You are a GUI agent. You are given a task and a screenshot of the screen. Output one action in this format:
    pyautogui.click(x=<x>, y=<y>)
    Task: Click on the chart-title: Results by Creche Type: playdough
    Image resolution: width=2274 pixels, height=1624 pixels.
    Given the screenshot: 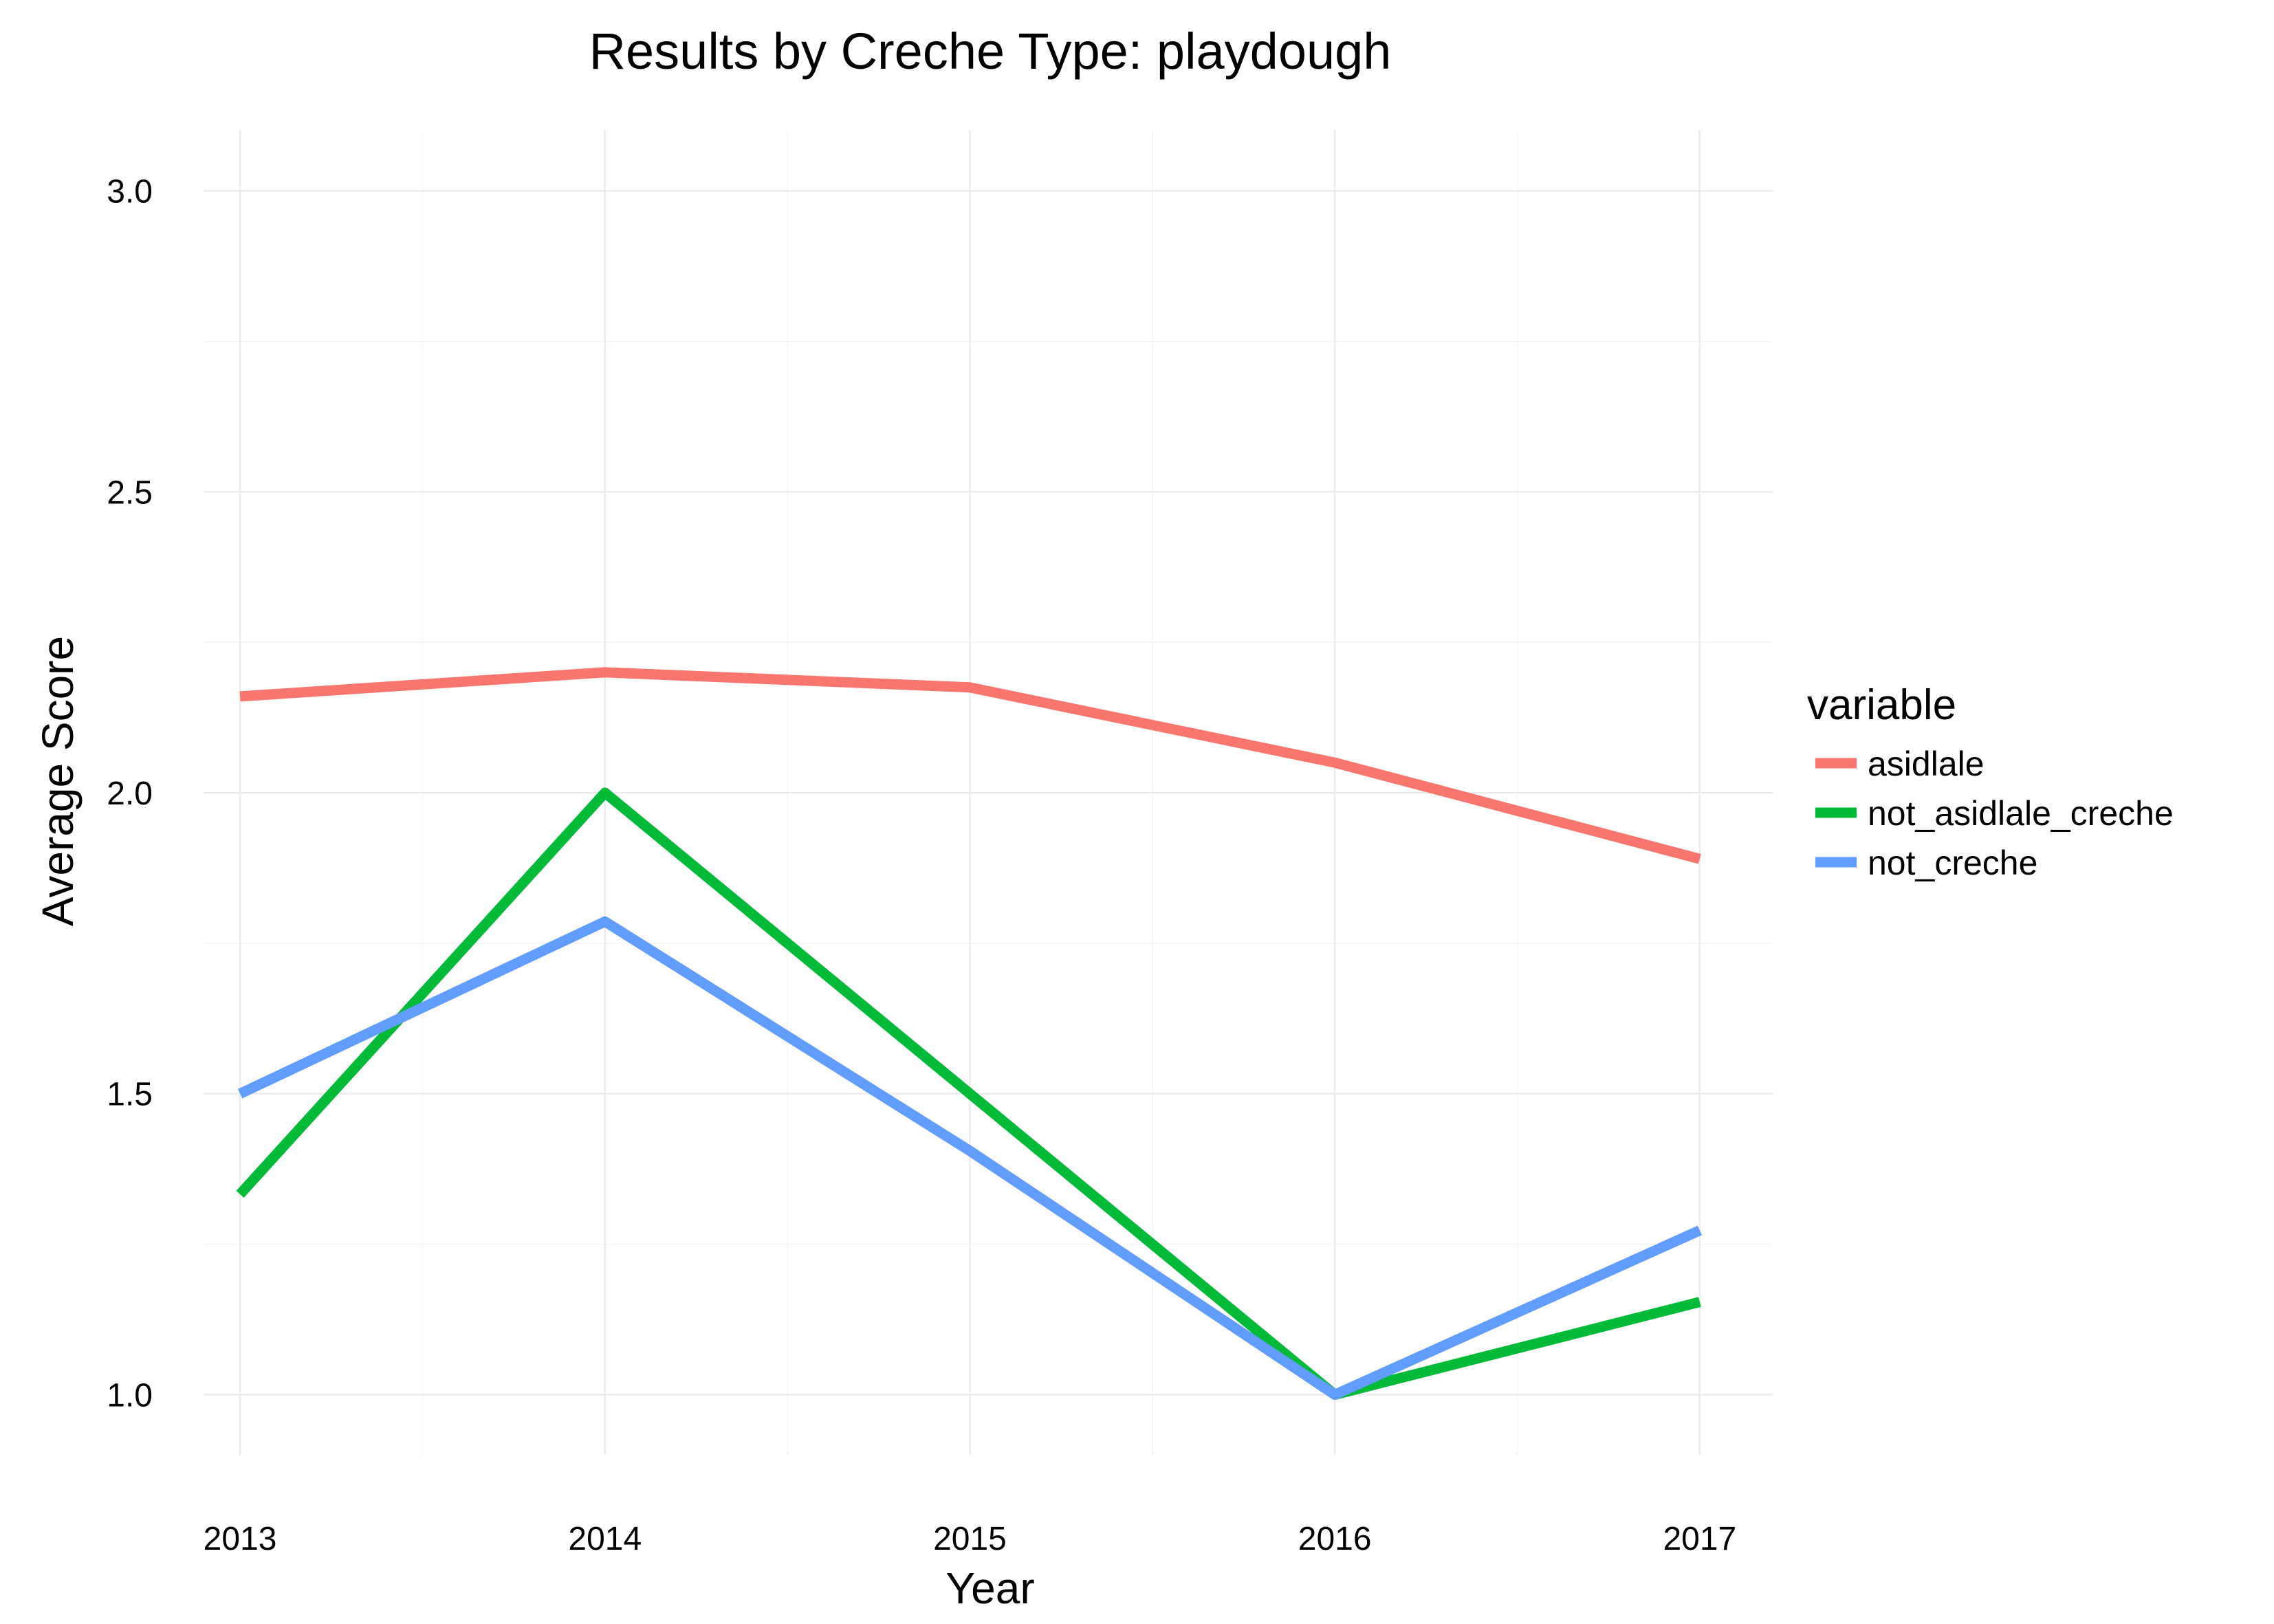 What is the action you would take?
    pyautogui.click(x=990, y=51)
    